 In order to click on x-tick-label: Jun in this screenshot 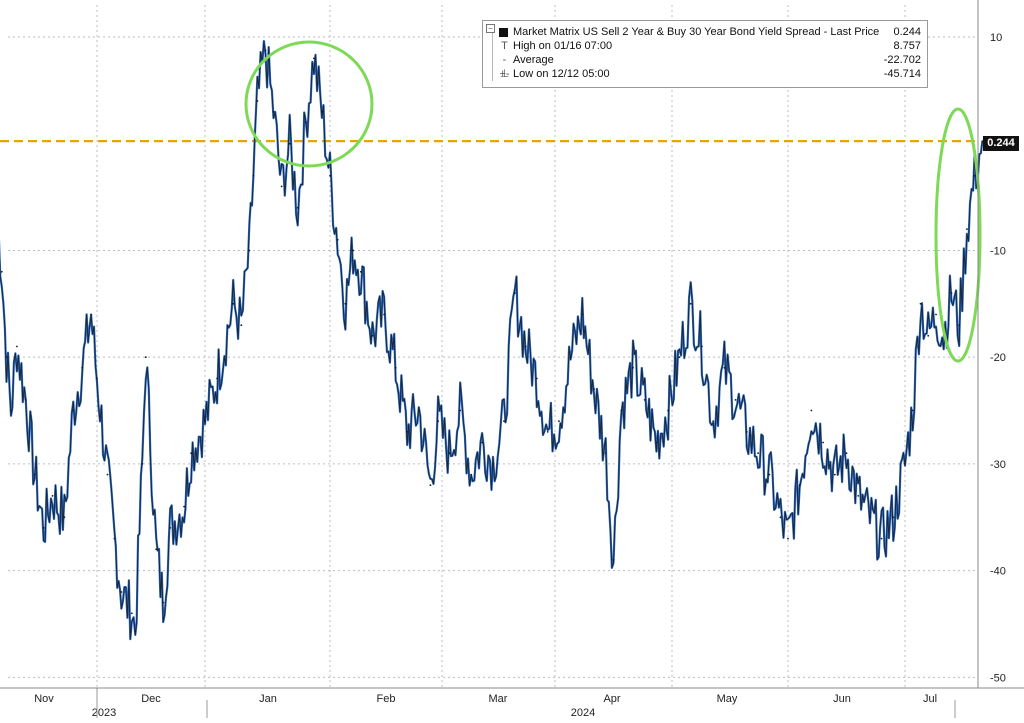, I will do `click(842, 699)`.